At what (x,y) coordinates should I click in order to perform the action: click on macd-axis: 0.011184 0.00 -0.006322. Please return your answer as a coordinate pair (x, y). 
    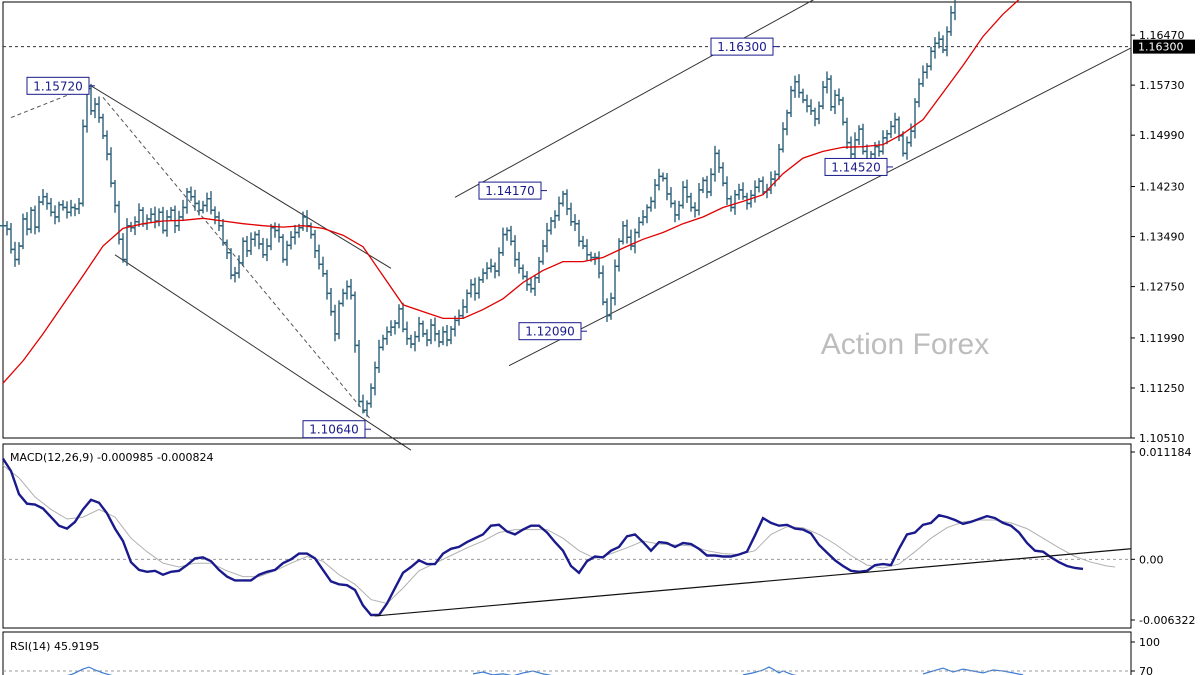
    Looking at the image, I should click on (1163, 536).